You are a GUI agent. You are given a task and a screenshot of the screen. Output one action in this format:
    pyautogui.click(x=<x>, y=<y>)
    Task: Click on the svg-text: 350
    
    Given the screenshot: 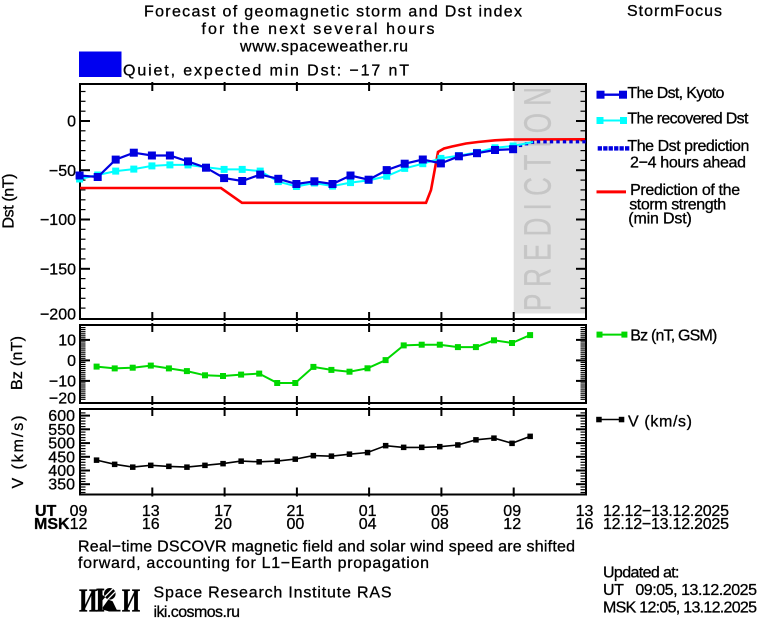 What is the action you would take?
    pyautogui.click(x=61, y=485)
    